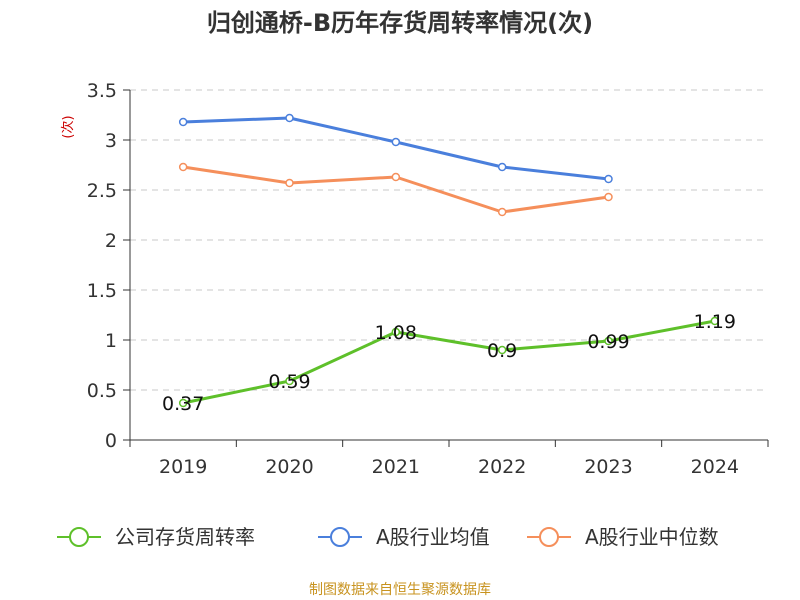  What do you see at coordinates (102, 391) in the screenshot?
I see `y-tick-label: 0.5` at bounding box center [102, 391].